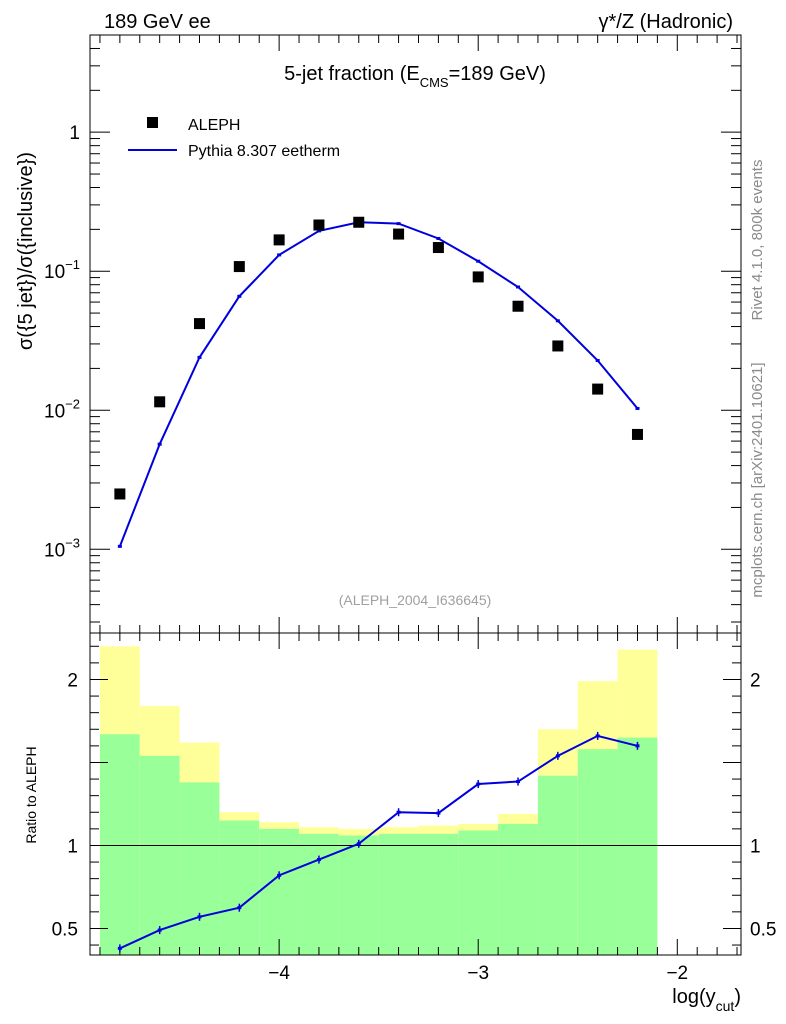 Image resolution: width=786 pixels, height=1024 pixels. I want to click on ratio-y-tick-label: 2, so click(72, 680).